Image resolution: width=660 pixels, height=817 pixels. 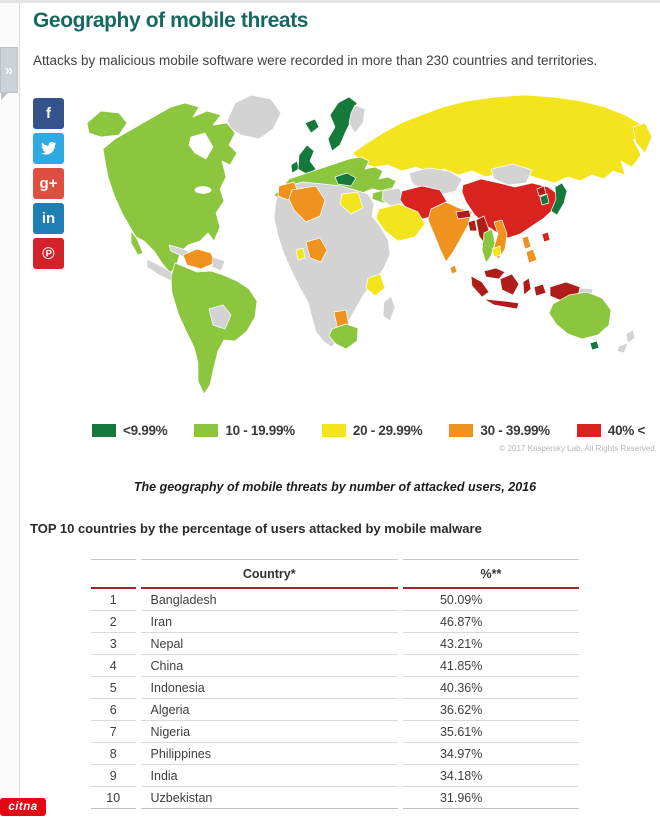 What do you see at coordinates (335, 666) in the screenshot?
I see `table-row: 4 China 41.85%` at bounding box center [335, 666].